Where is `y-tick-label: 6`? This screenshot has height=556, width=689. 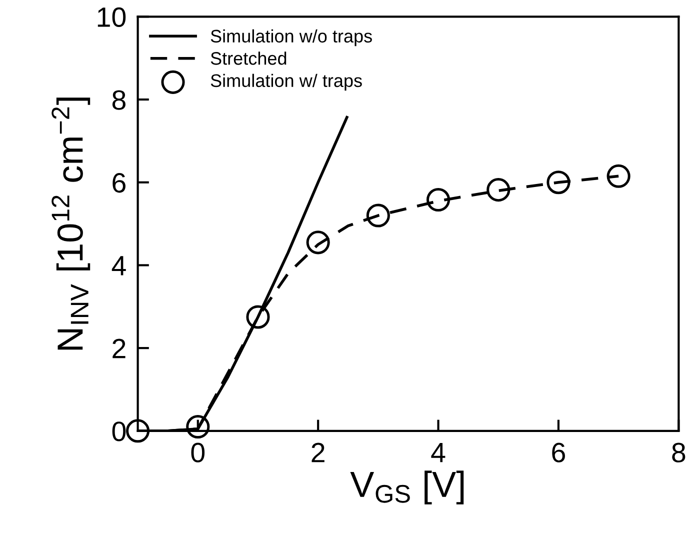
y-tick-label: 6 is located at coordinates (119, 183).